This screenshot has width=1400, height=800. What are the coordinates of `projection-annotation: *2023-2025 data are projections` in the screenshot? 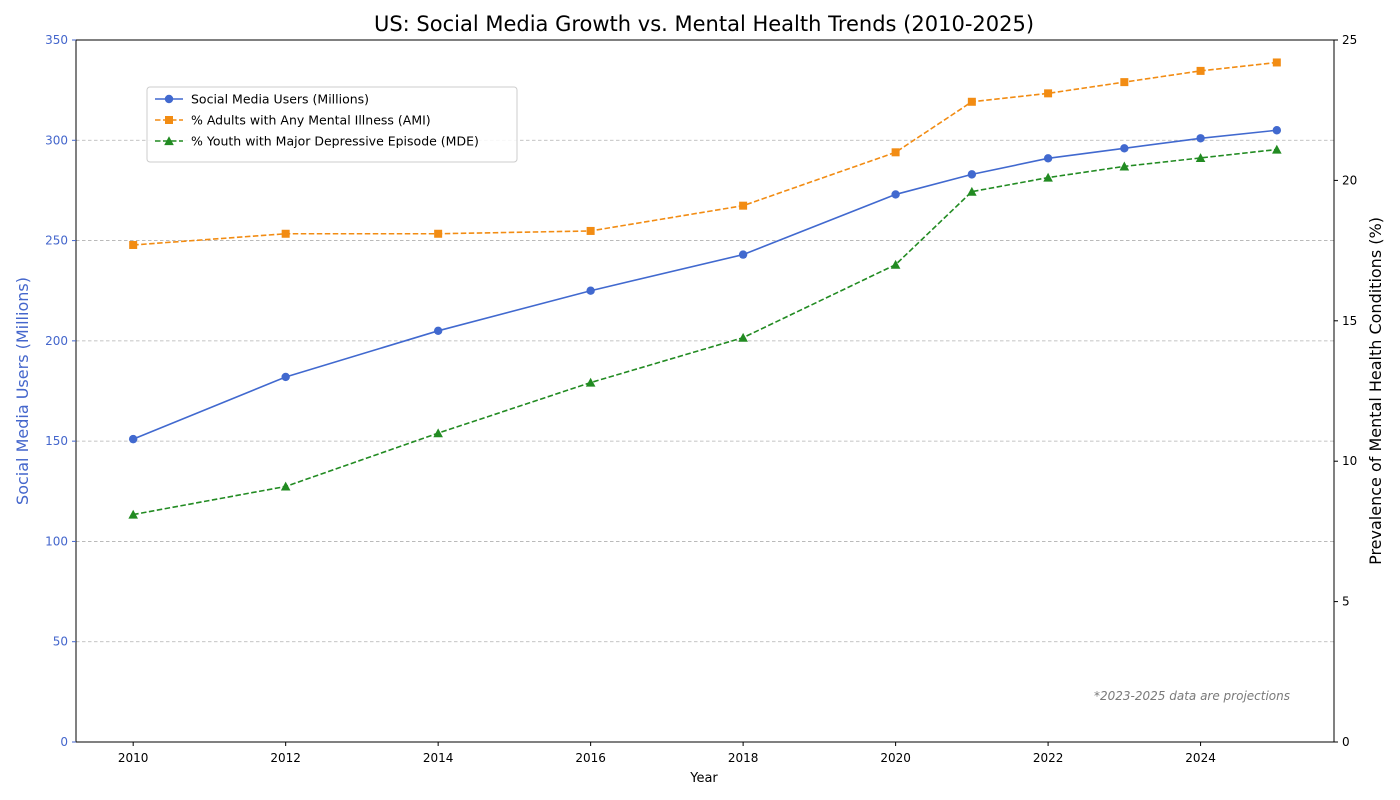 It's located at (1192, 696).